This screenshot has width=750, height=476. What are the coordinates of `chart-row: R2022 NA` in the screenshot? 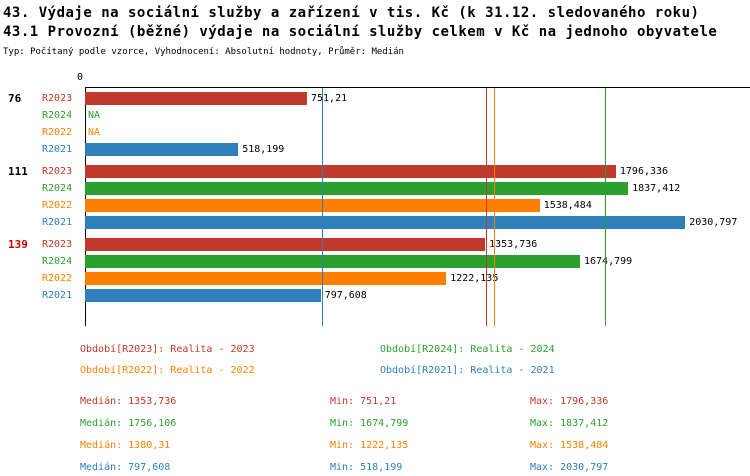 It's located at (375, 132).